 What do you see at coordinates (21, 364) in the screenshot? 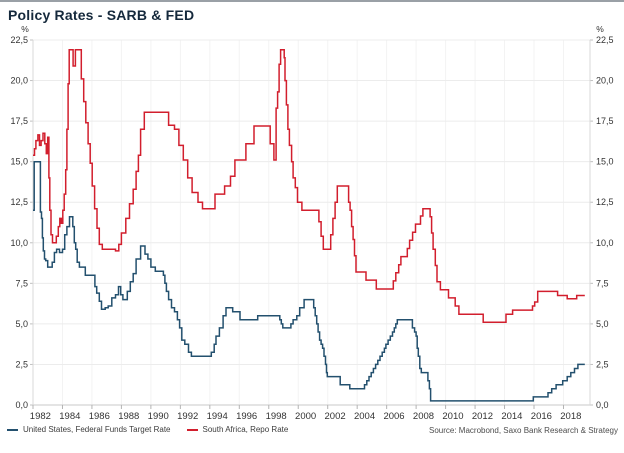
I see `y-axis-label-left: 2,5` at bounding box center [21, 364].